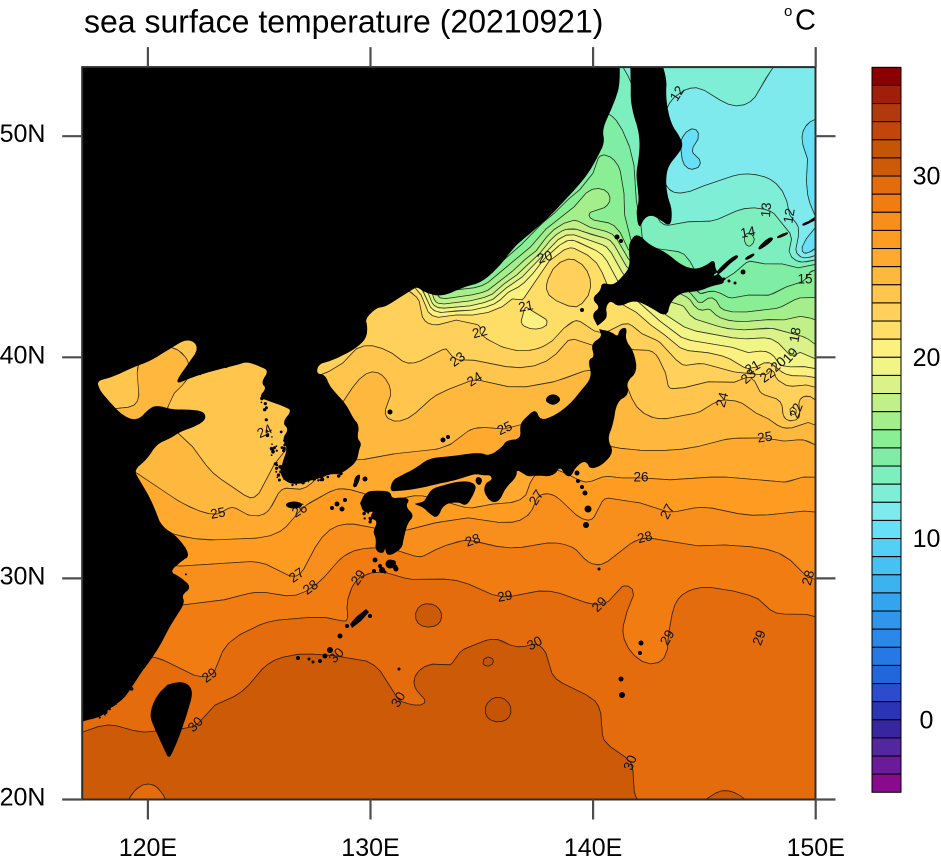 The height and width of the screenshot is (858, 941). Describe the element at coordinates (23, 134) in the screenshot. I see `svg-text: 50N` at that location.